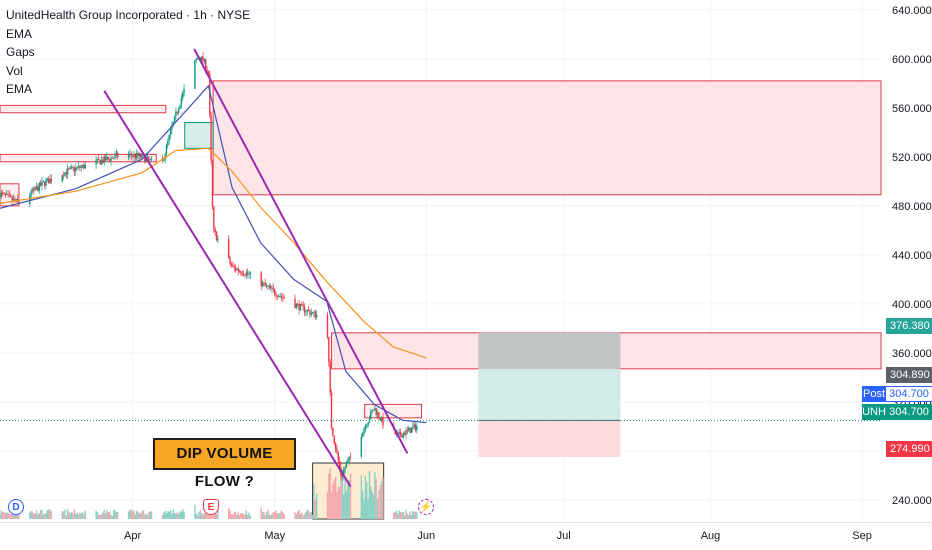  Describe the element at coordinates (862, 536) in the screenshot. I see `x-tick-label: Sep` at that location.